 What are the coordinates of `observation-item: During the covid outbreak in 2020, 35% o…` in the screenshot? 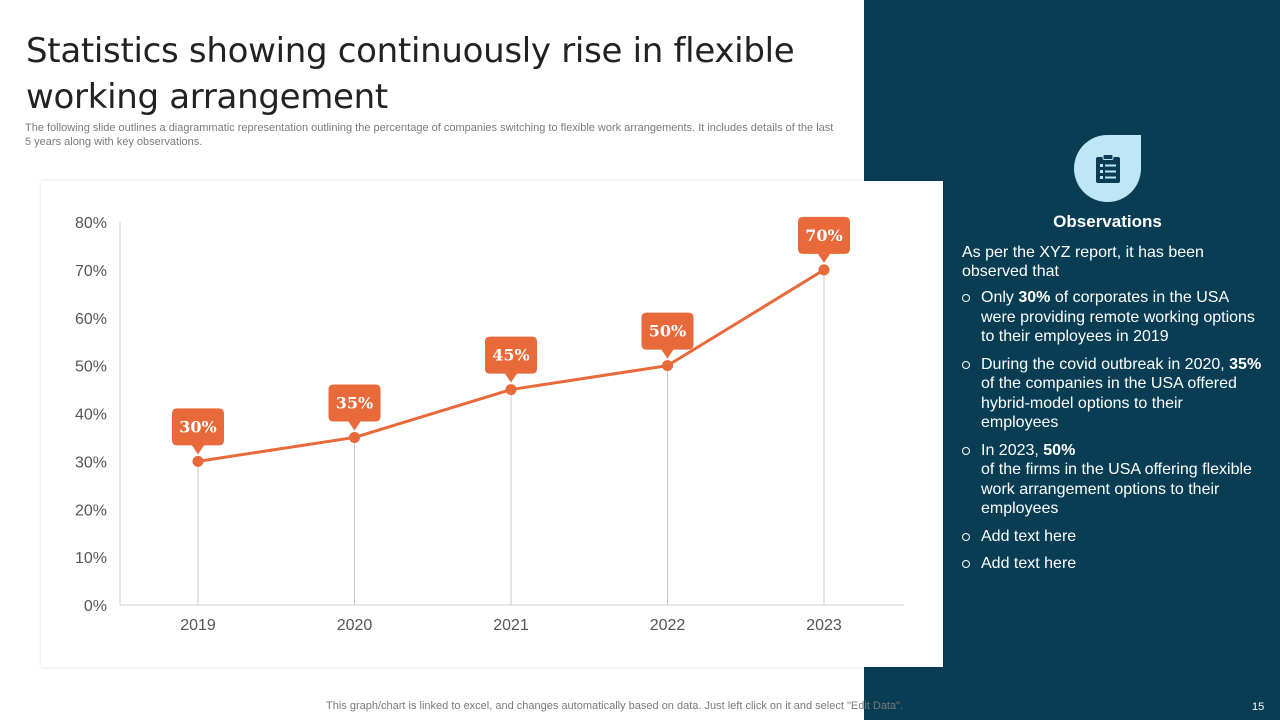 It's located at (1112, 394).